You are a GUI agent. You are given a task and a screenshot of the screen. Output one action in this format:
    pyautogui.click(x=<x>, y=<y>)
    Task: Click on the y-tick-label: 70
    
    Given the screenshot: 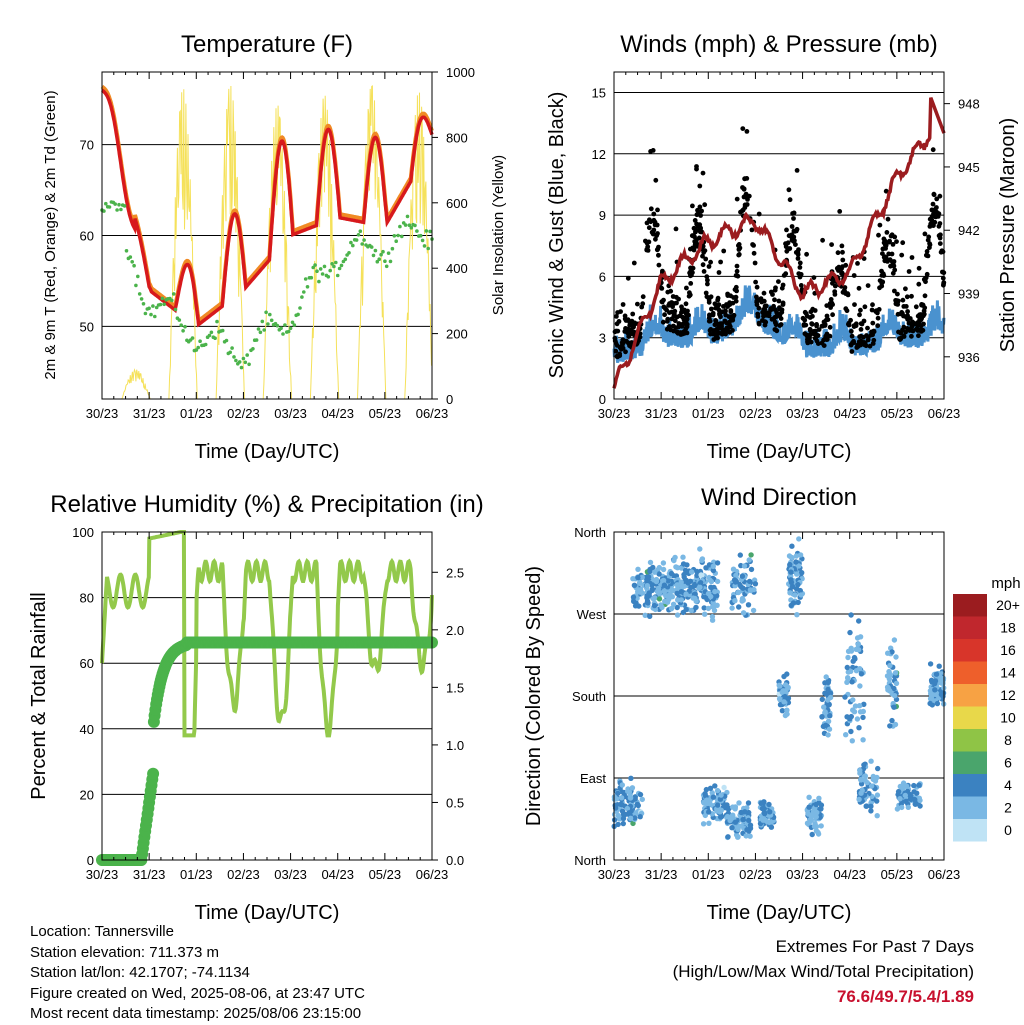 What is the action you would take?
    pyautogui.click(x=87, y=145)
    